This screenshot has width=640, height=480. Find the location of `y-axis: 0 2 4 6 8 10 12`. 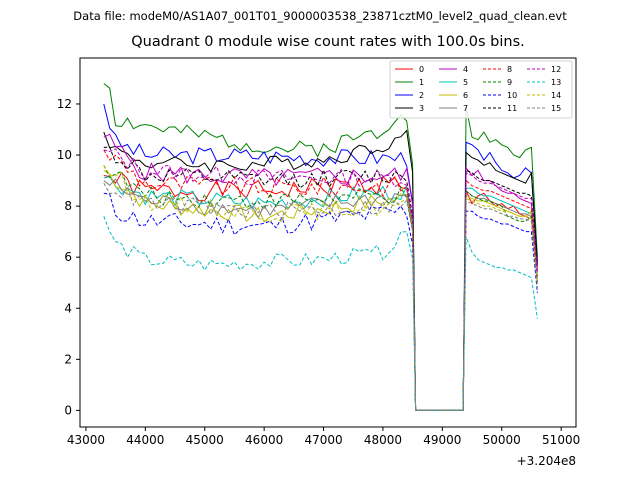

y-axis: 0 2 4 6 8 10 12 is located at coordinates (68, 257).